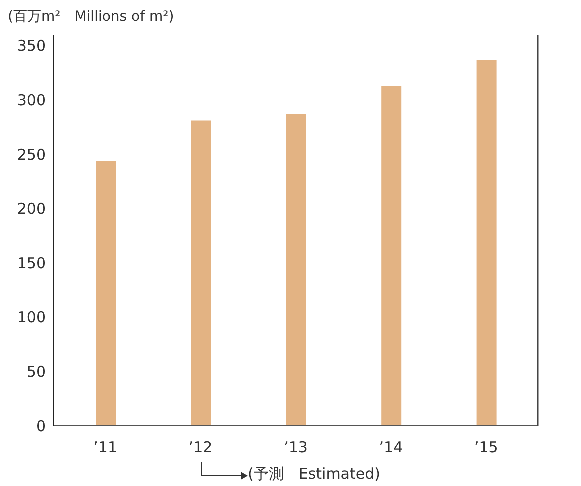 This screenshot has width=581, height=486. What do you see at coordinates (106, 447) in the screenshot?
I see `x-tick-label: ’11` at bounding box center [106, 447].